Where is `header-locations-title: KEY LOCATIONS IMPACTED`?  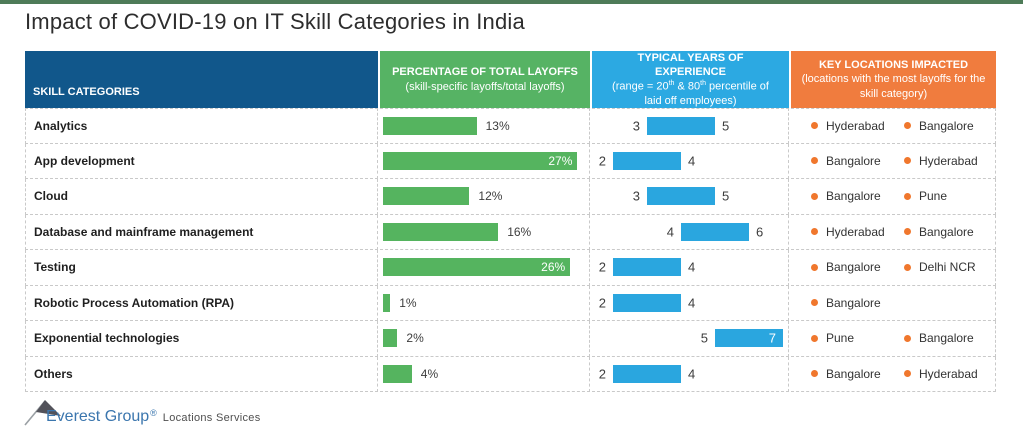 header-locations-title: KEY LOCATIONS IMPACTED is located at coordinates (893, 65).